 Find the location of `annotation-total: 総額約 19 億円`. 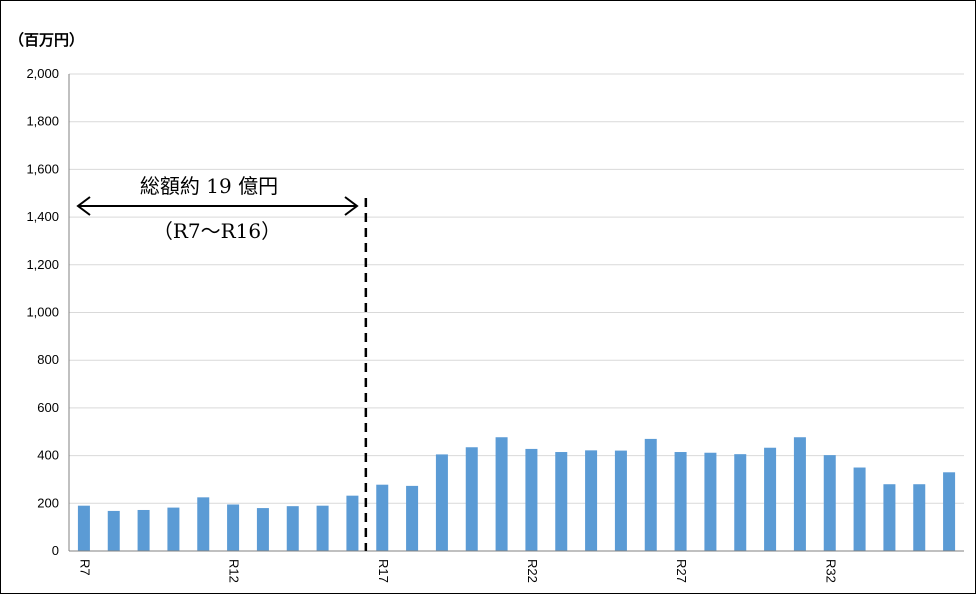

annotation-total: 総額約 19 億円 is located at coordinates (209, 186).